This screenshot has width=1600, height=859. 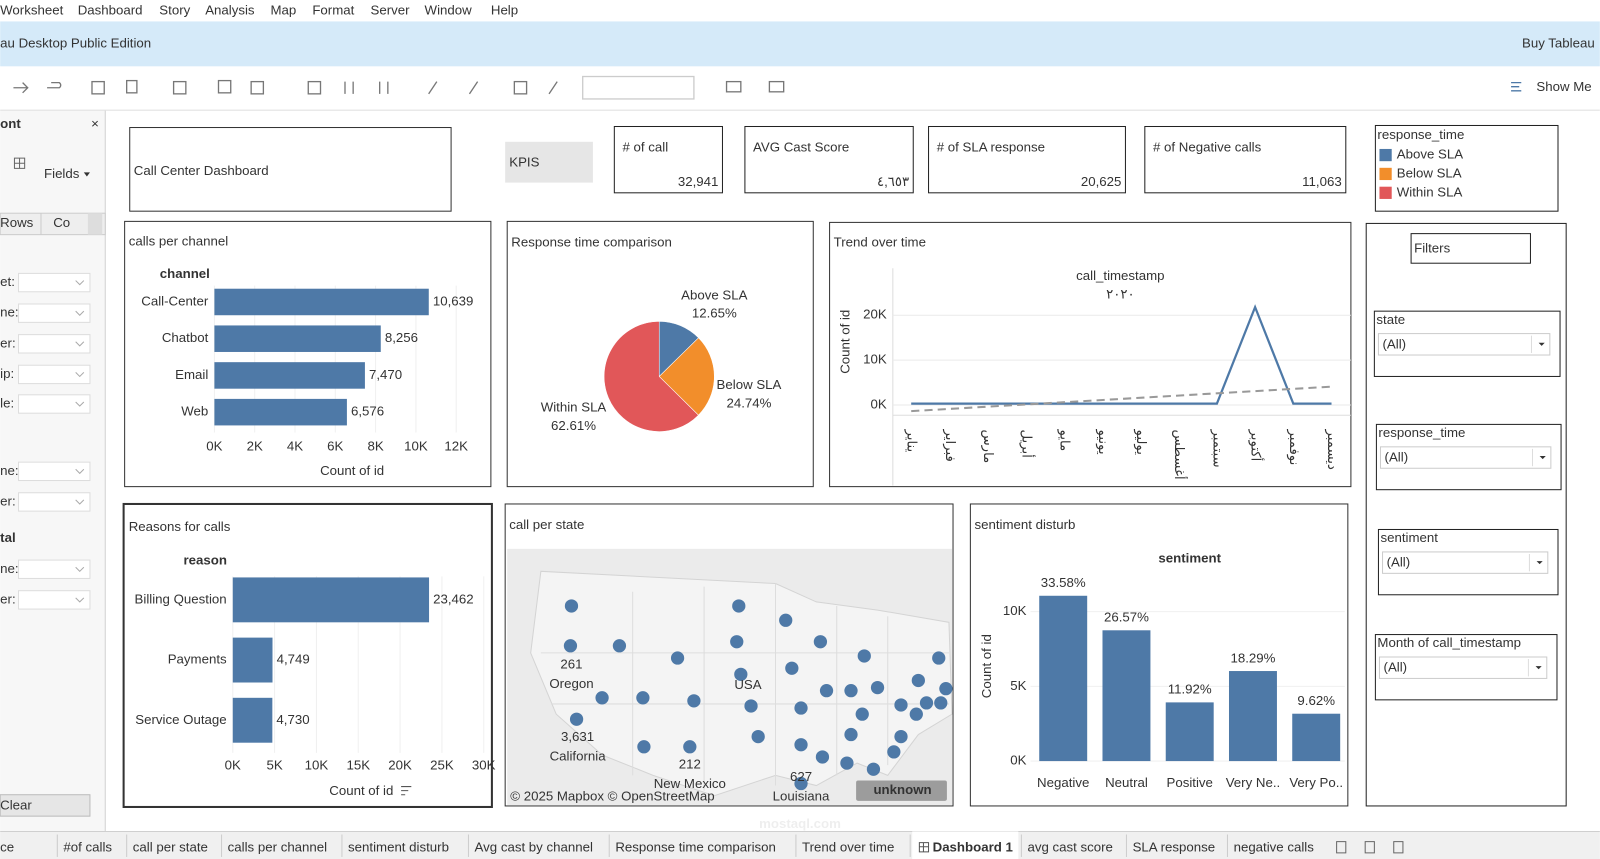 I want to click on slice-label: Above SLA, so click(x=714, y=294).